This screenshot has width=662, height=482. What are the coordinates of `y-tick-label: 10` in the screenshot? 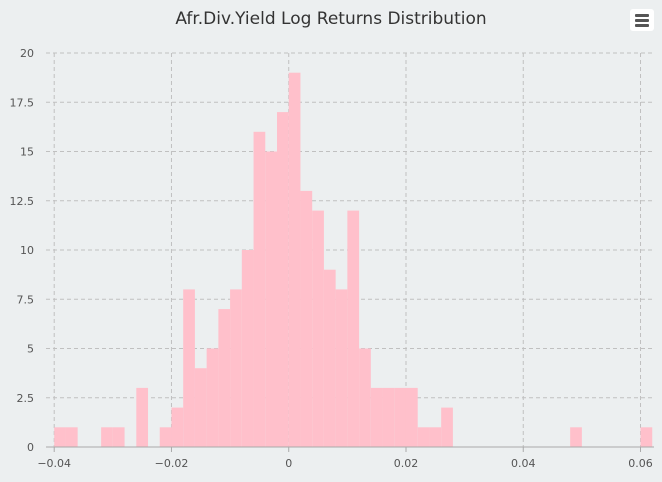 It's located at (27, 250).